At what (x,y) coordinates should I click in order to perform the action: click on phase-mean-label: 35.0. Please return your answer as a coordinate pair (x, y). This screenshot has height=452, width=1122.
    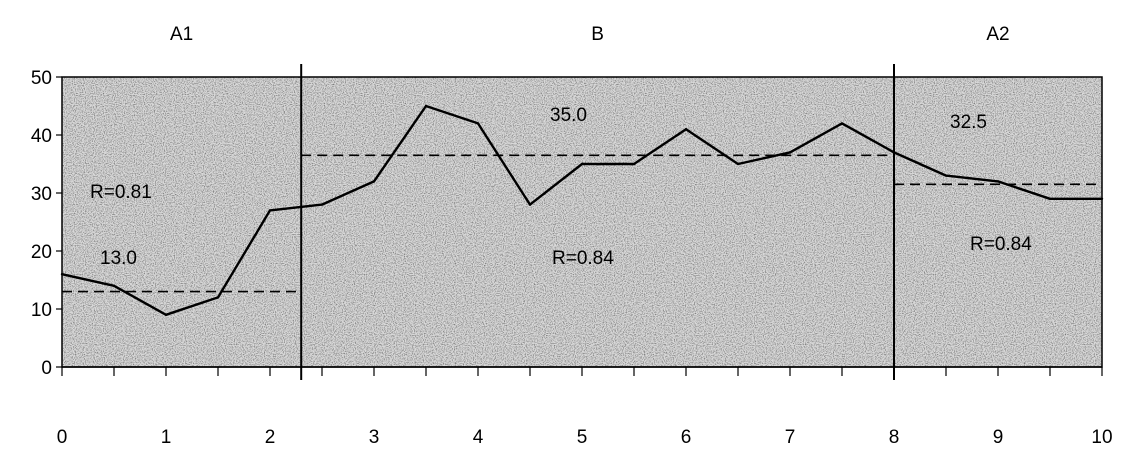
    Looking at the image, I should click on (568, 115).